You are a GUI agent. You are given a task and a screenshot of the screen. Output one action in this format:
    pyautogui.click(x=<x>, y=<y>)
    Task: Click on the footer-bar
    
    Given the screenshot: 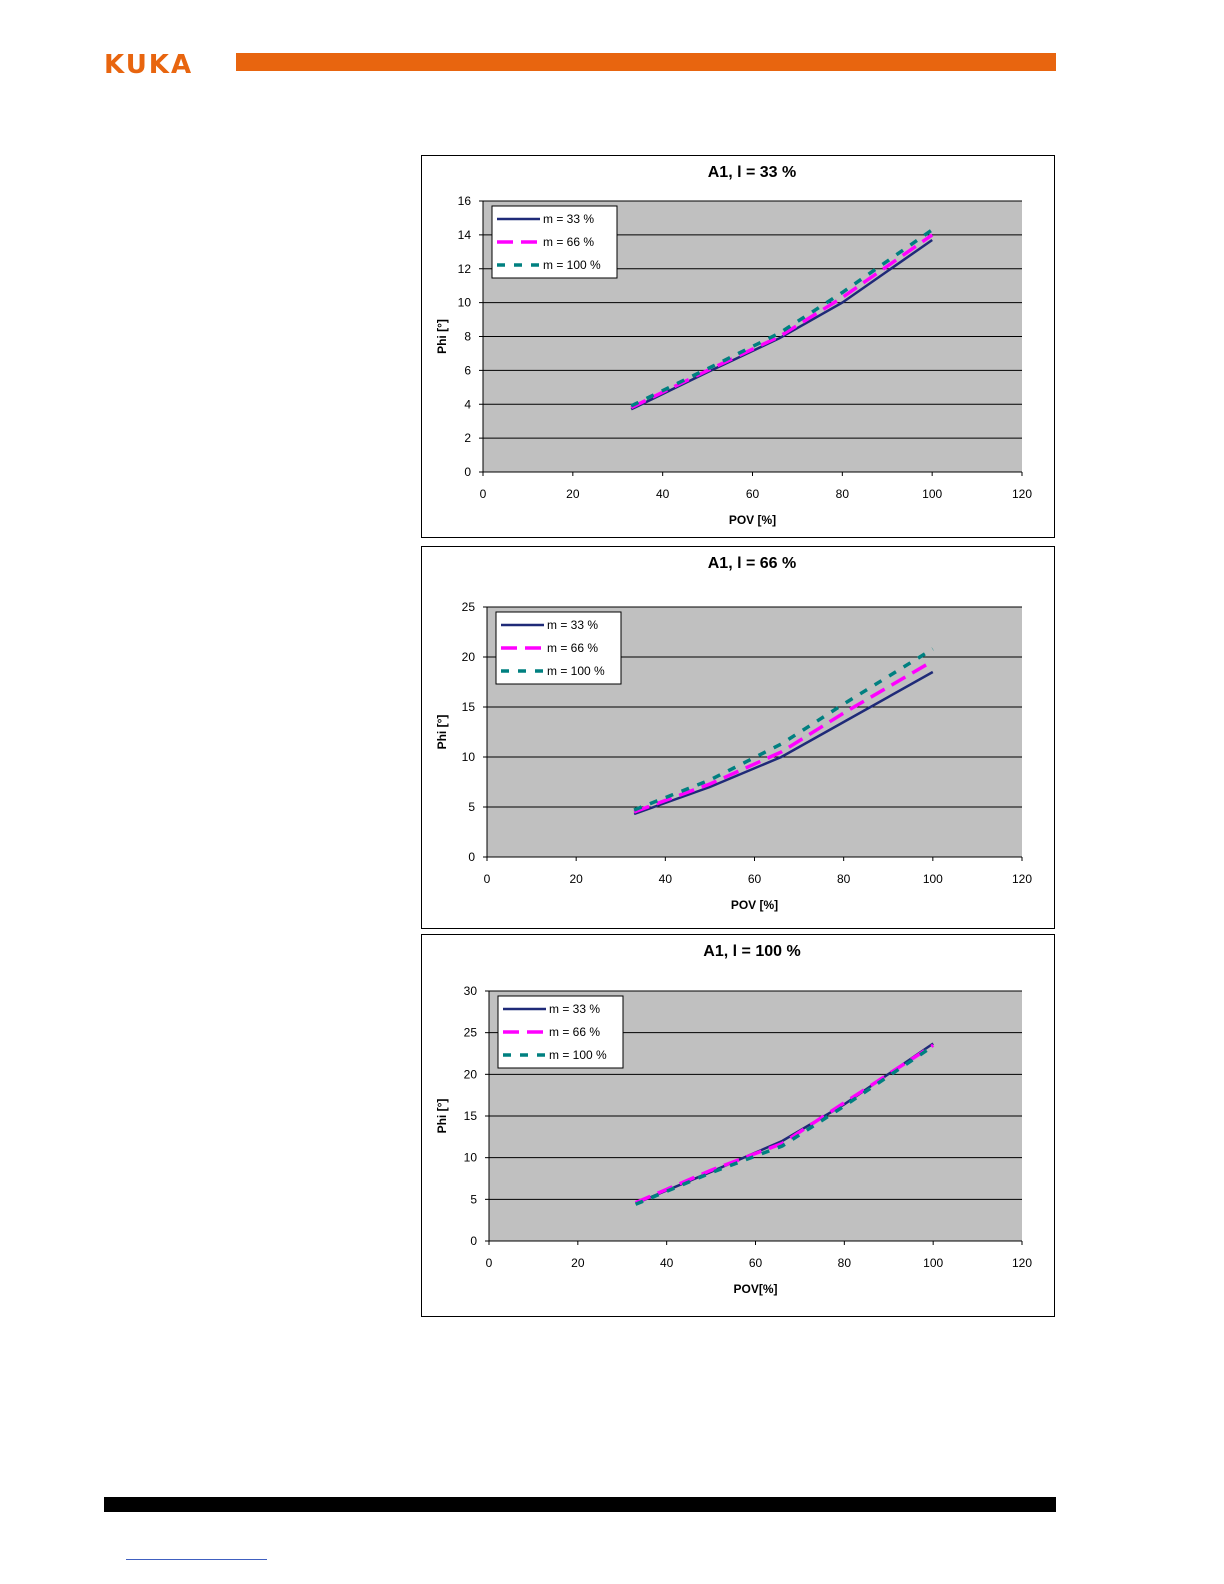 What is the action you would take?
    pyautogui.click(x=580, y=1504)
    